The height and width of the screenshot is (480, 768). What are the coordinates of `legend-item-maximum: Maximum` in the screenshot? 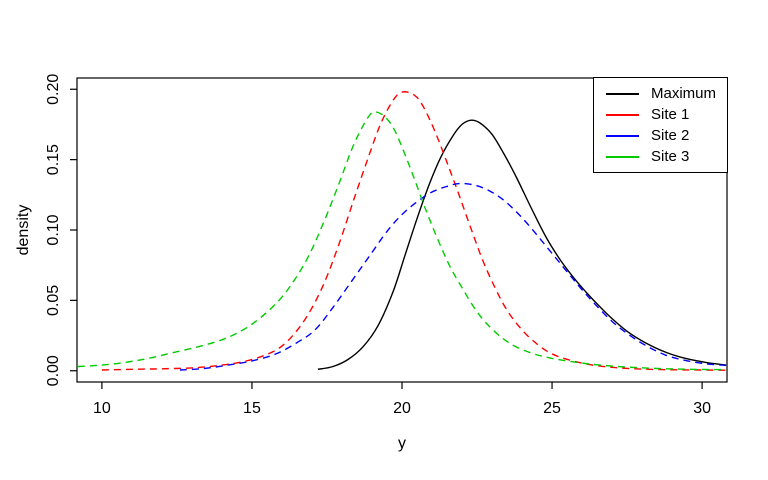 It's located at (666, 93).